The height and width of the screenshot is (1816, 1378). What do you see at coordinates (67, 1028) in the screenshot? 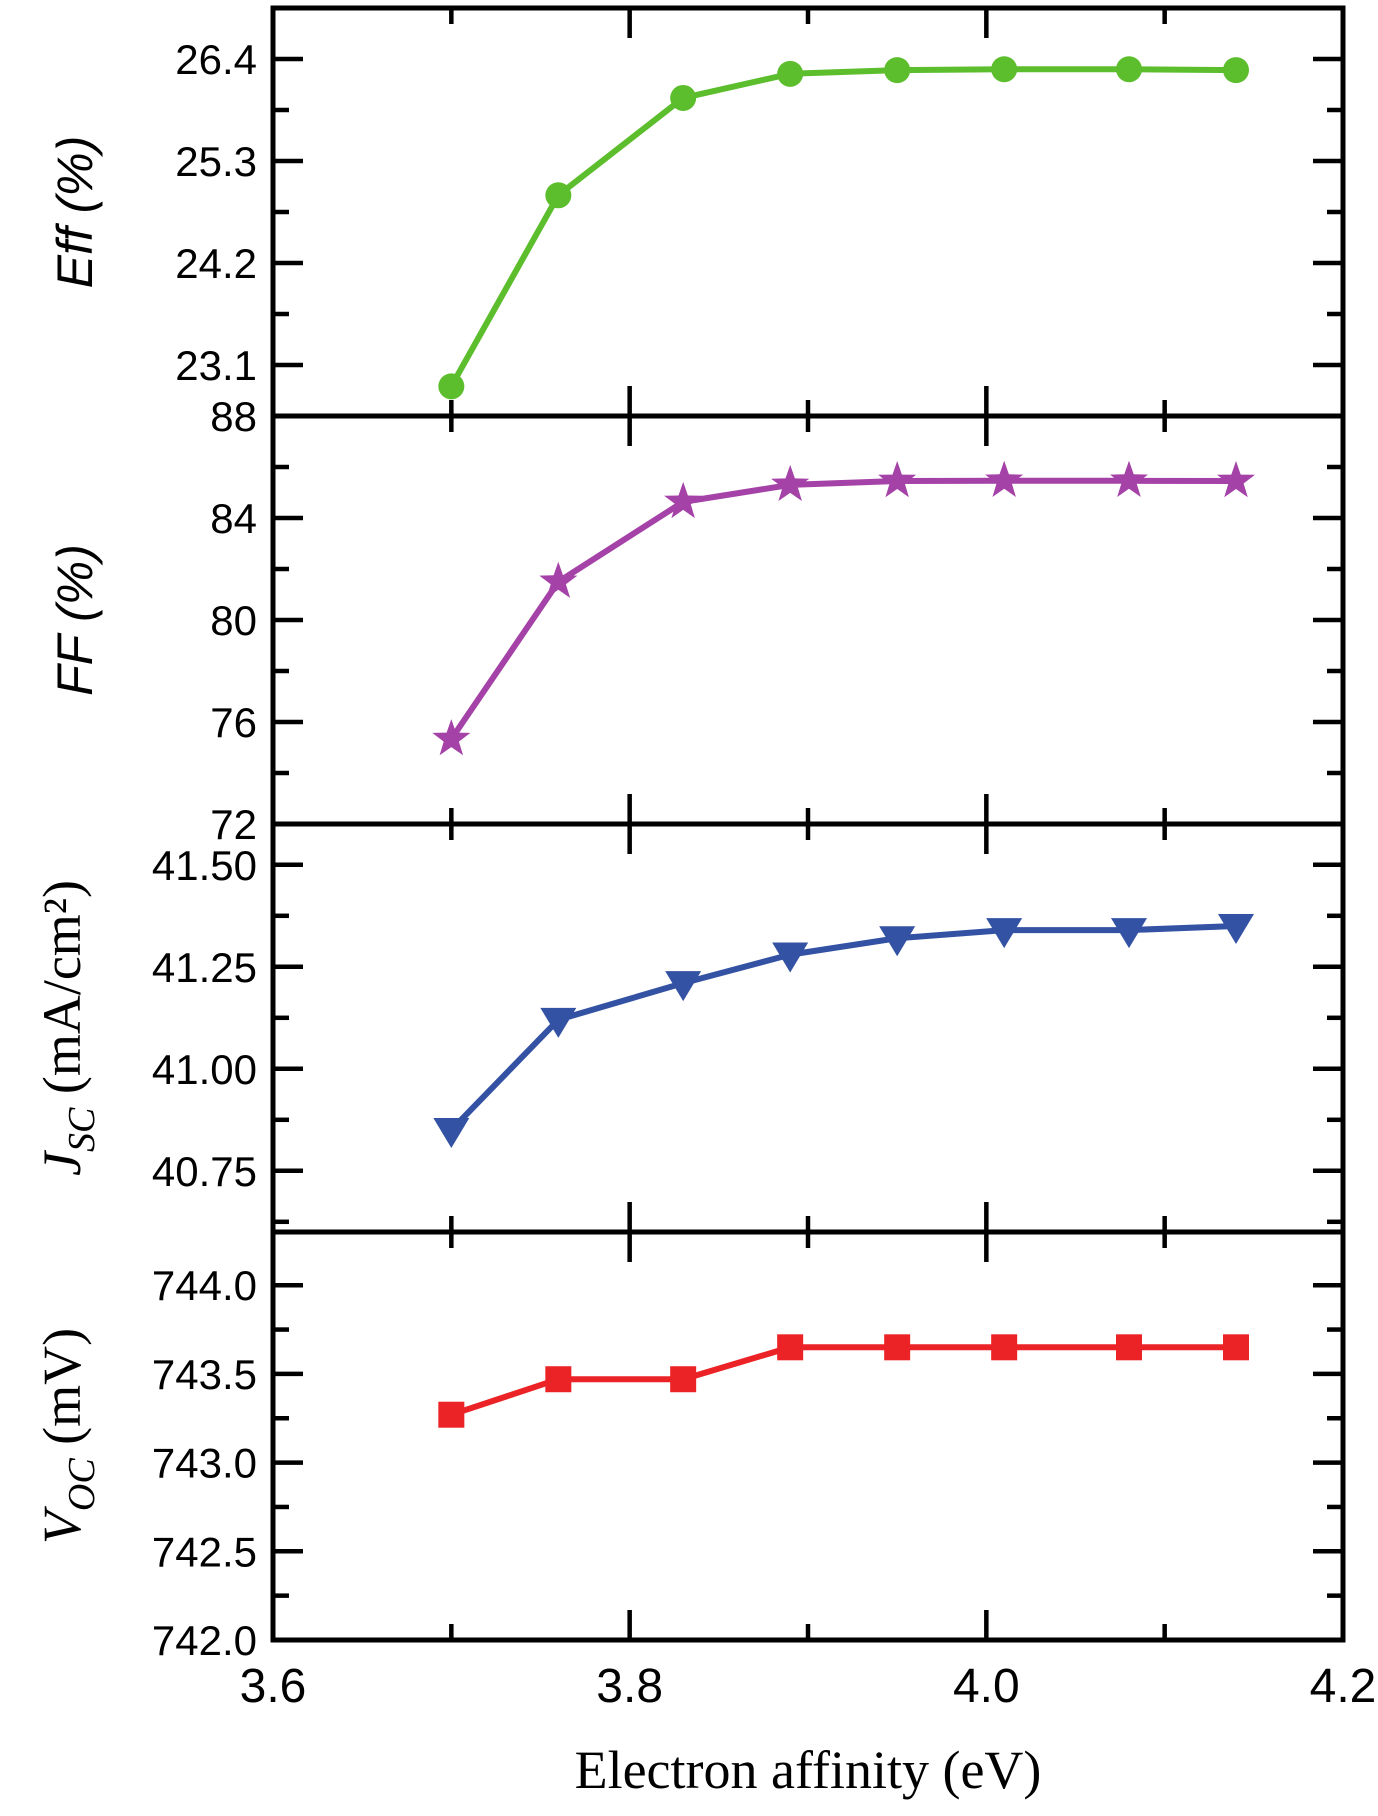
I see `y-axis-title-jsc: JSC (mA/cm²)` at bounding box center [67, 1028].